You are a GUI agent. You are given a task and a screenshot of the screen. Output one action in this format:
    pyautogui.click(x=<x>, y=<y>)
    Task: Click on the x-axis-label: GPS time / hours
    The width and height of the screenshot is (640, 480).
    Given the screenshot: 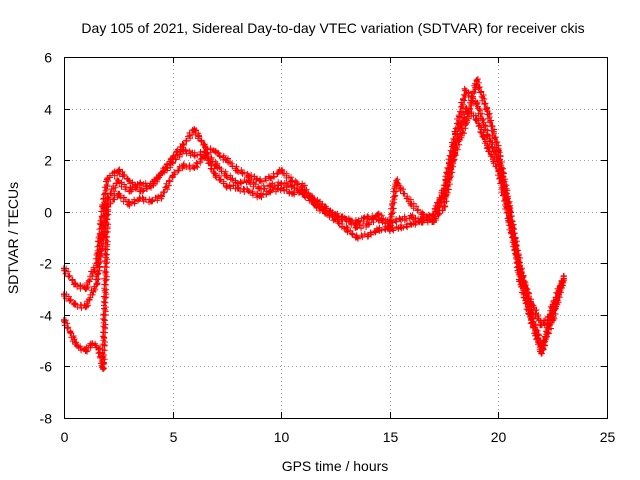 What is the action you would take?
    pyautogui.click(x=335, y=466)
    